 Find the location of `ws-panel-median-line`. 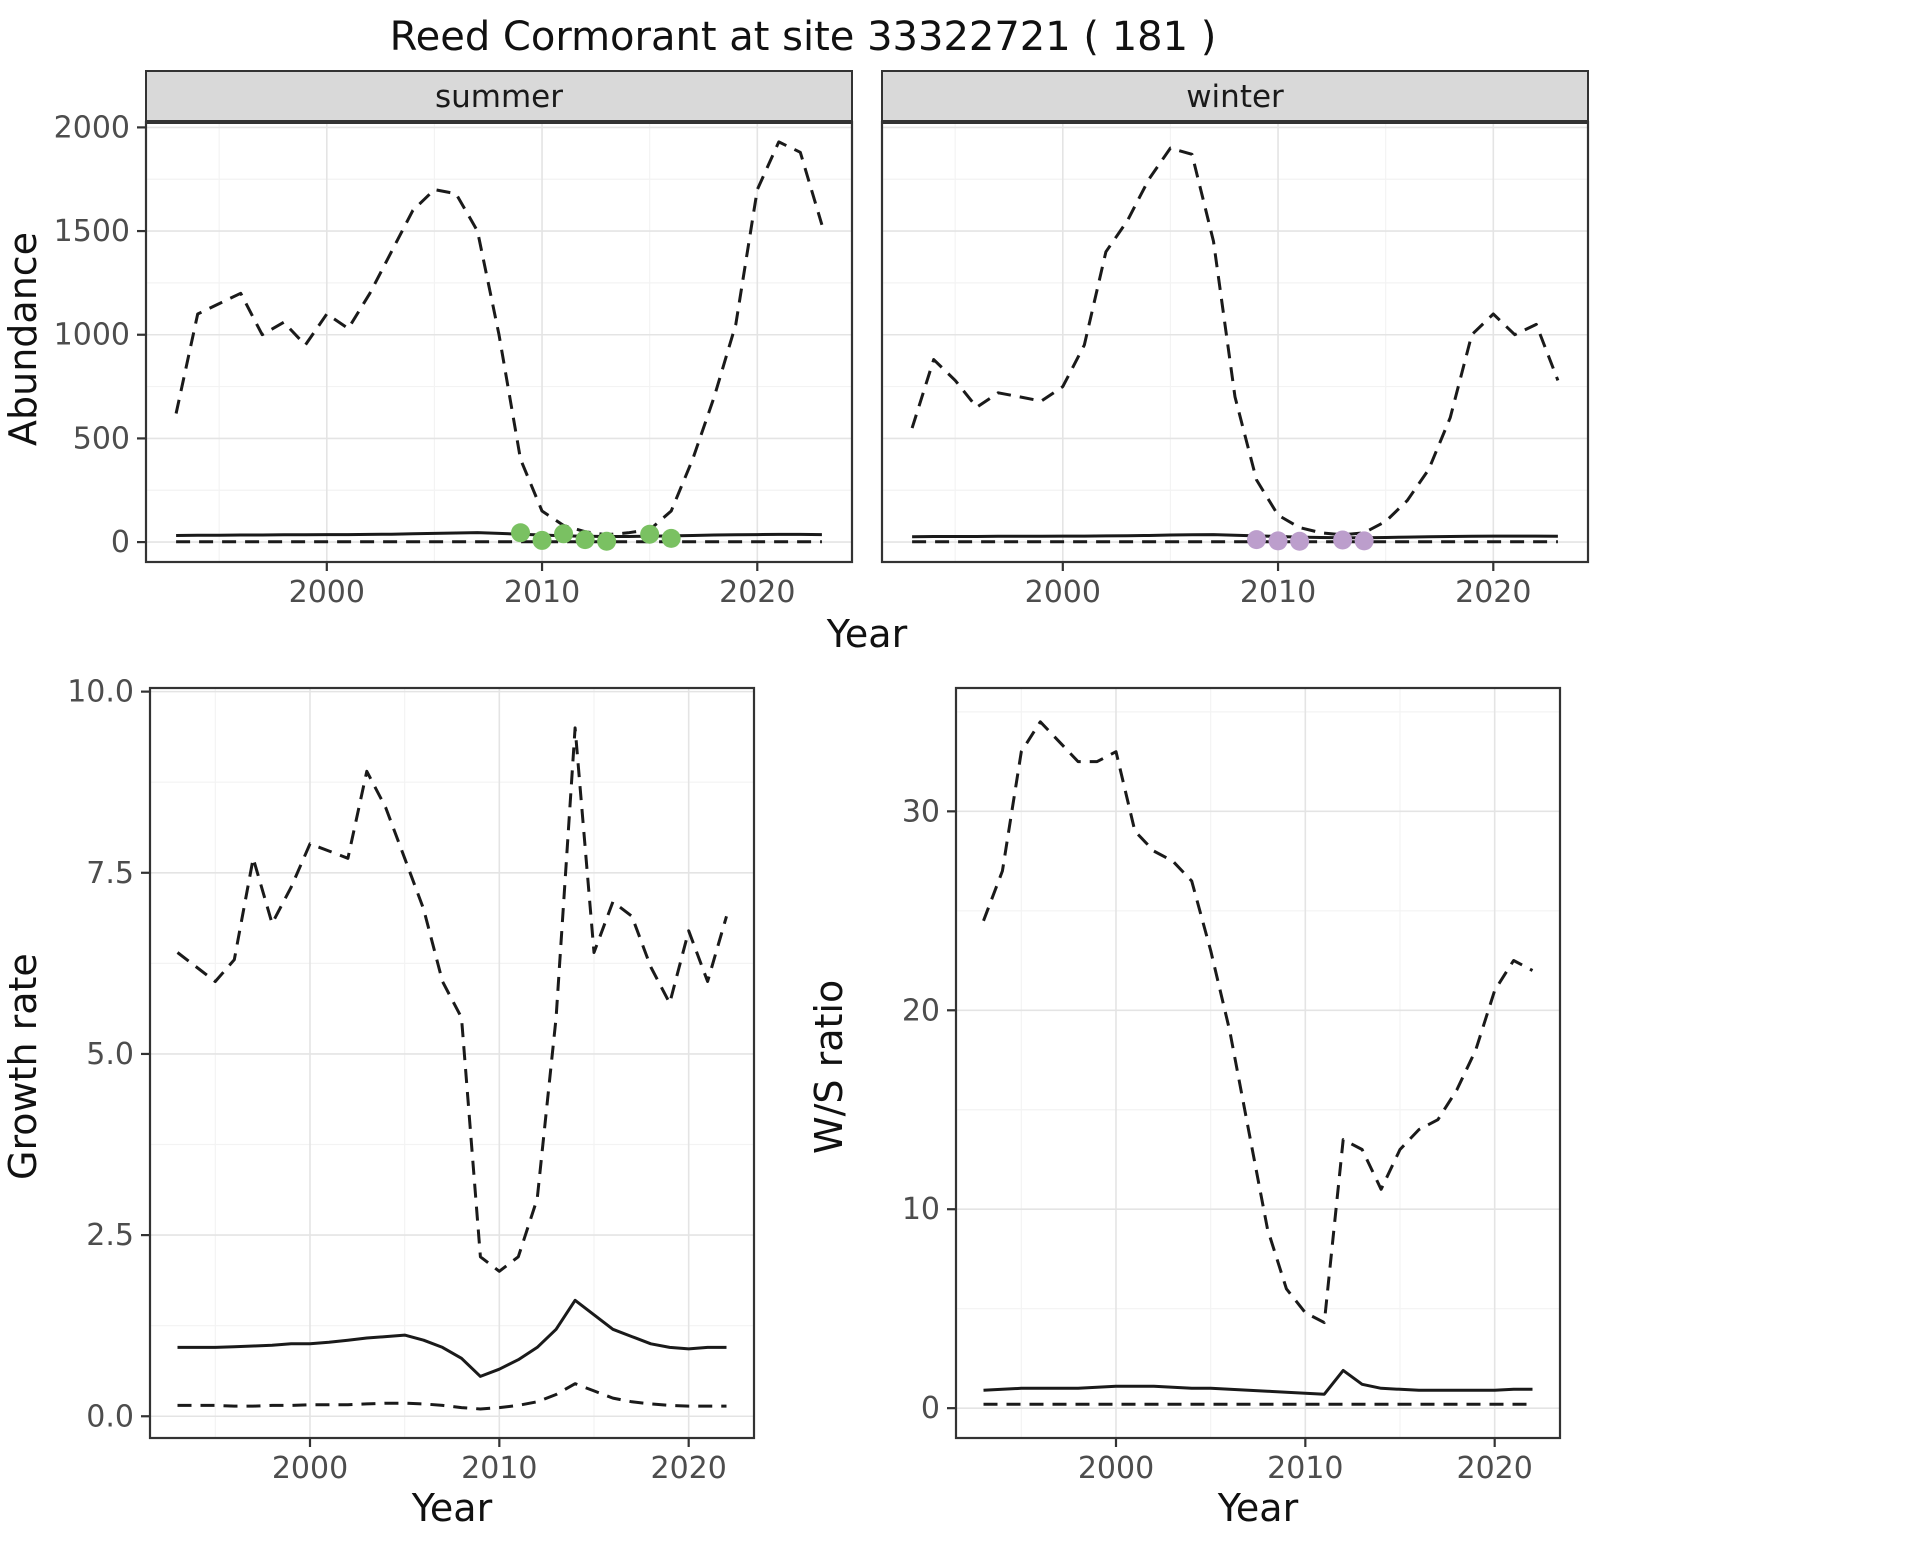

ws-panel-median-line is located at coordinates (1258, 1382).